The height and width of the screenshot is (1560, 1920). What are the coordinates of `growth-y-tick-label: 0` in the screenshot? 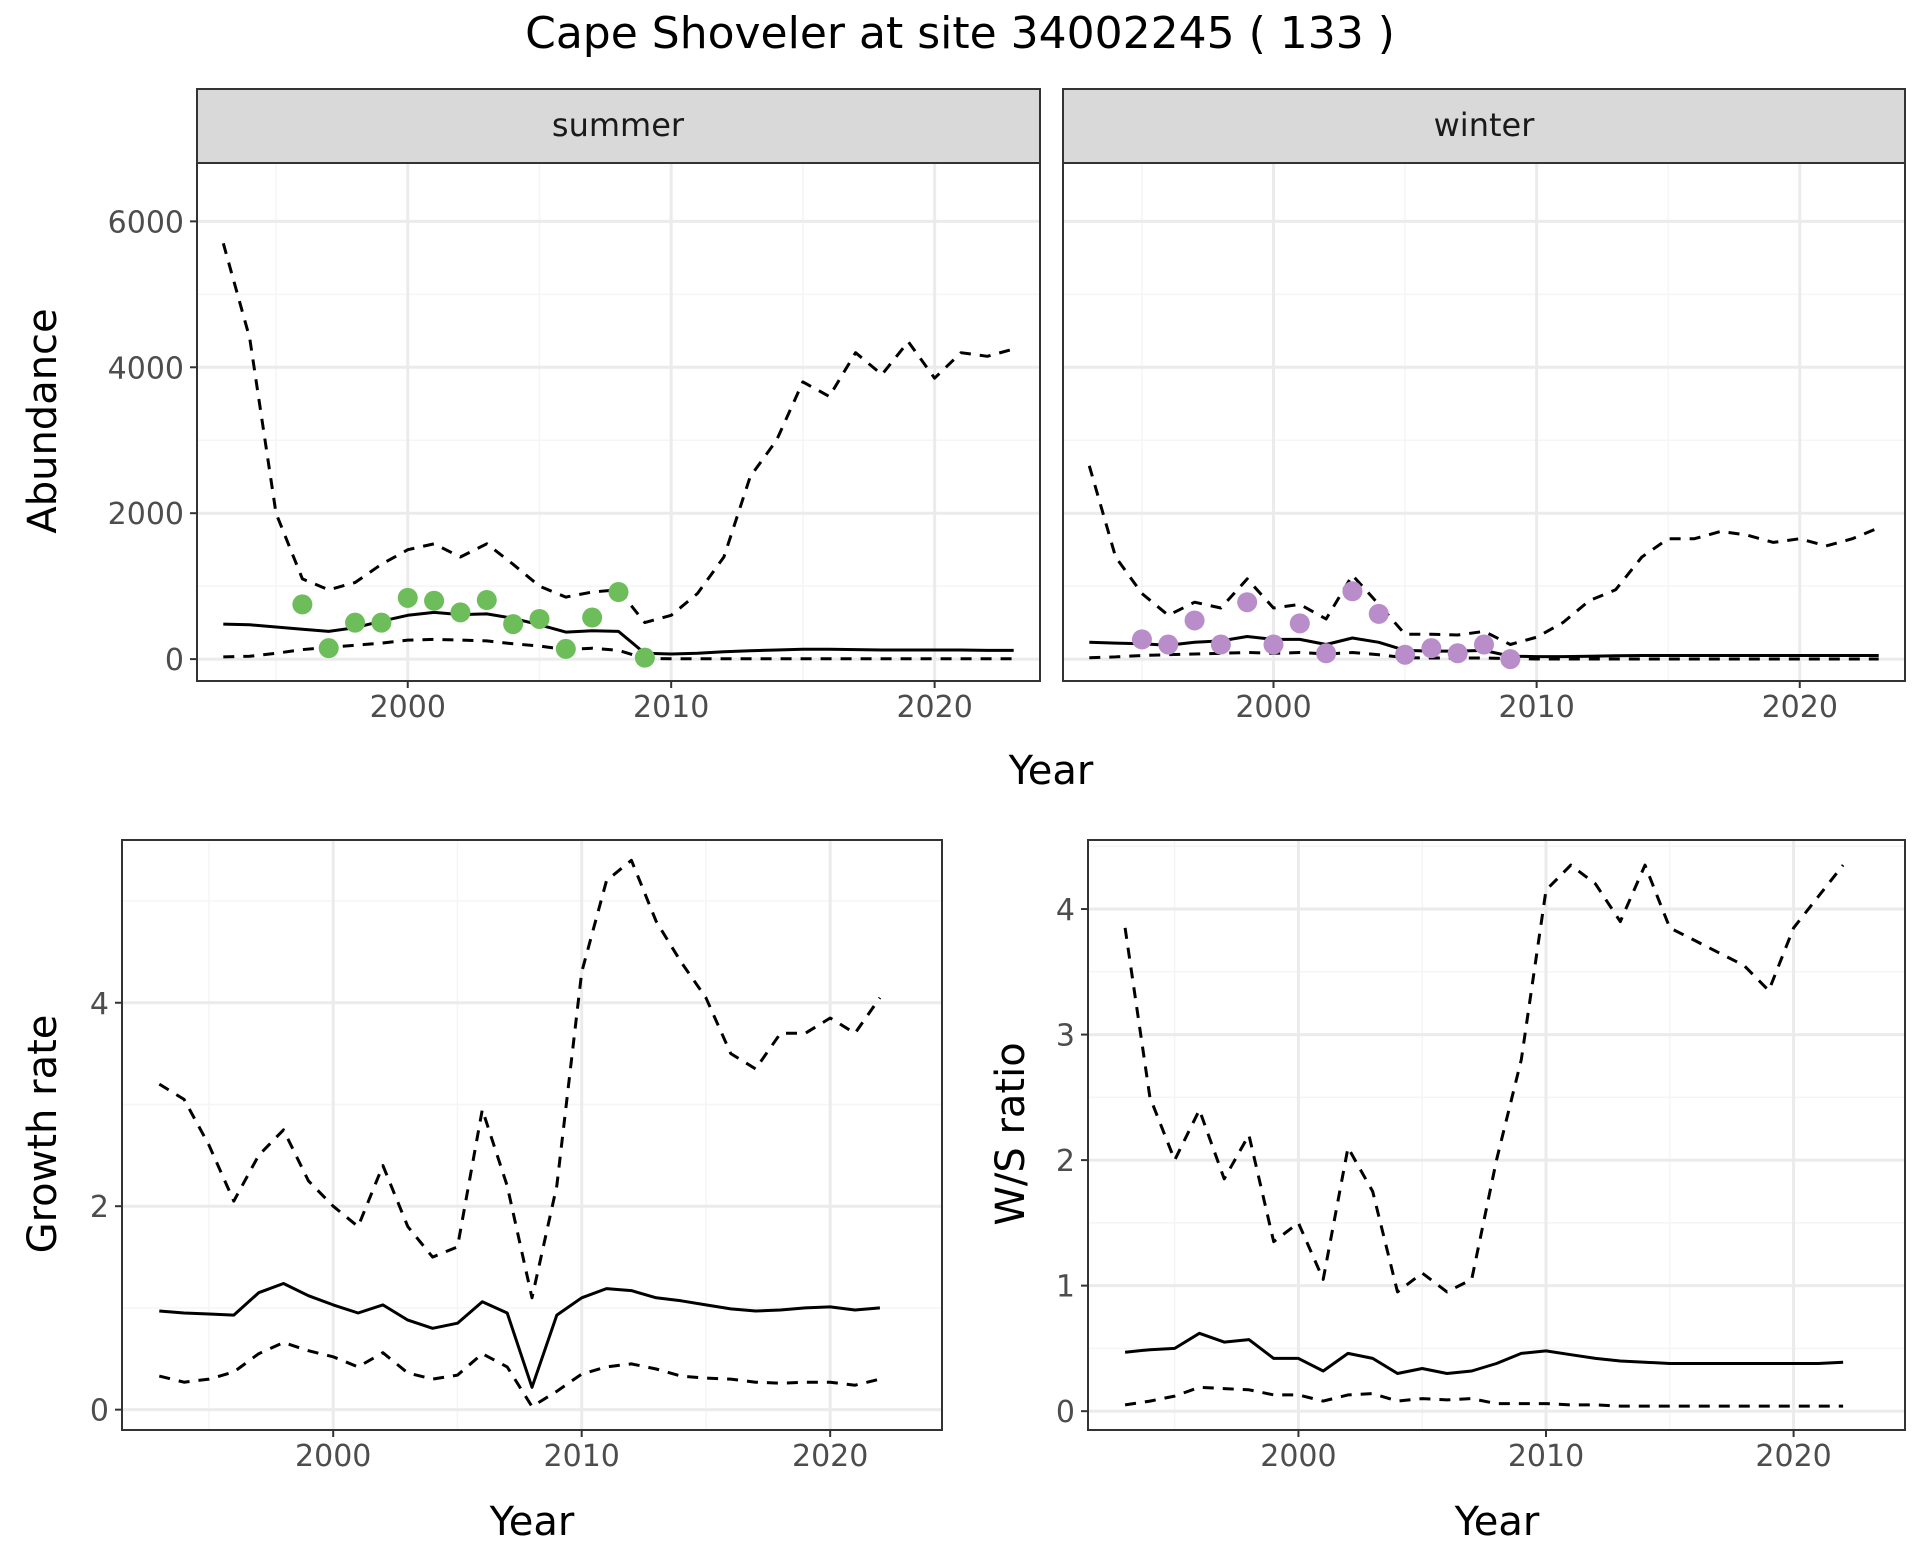 It's located at (99, 1411).